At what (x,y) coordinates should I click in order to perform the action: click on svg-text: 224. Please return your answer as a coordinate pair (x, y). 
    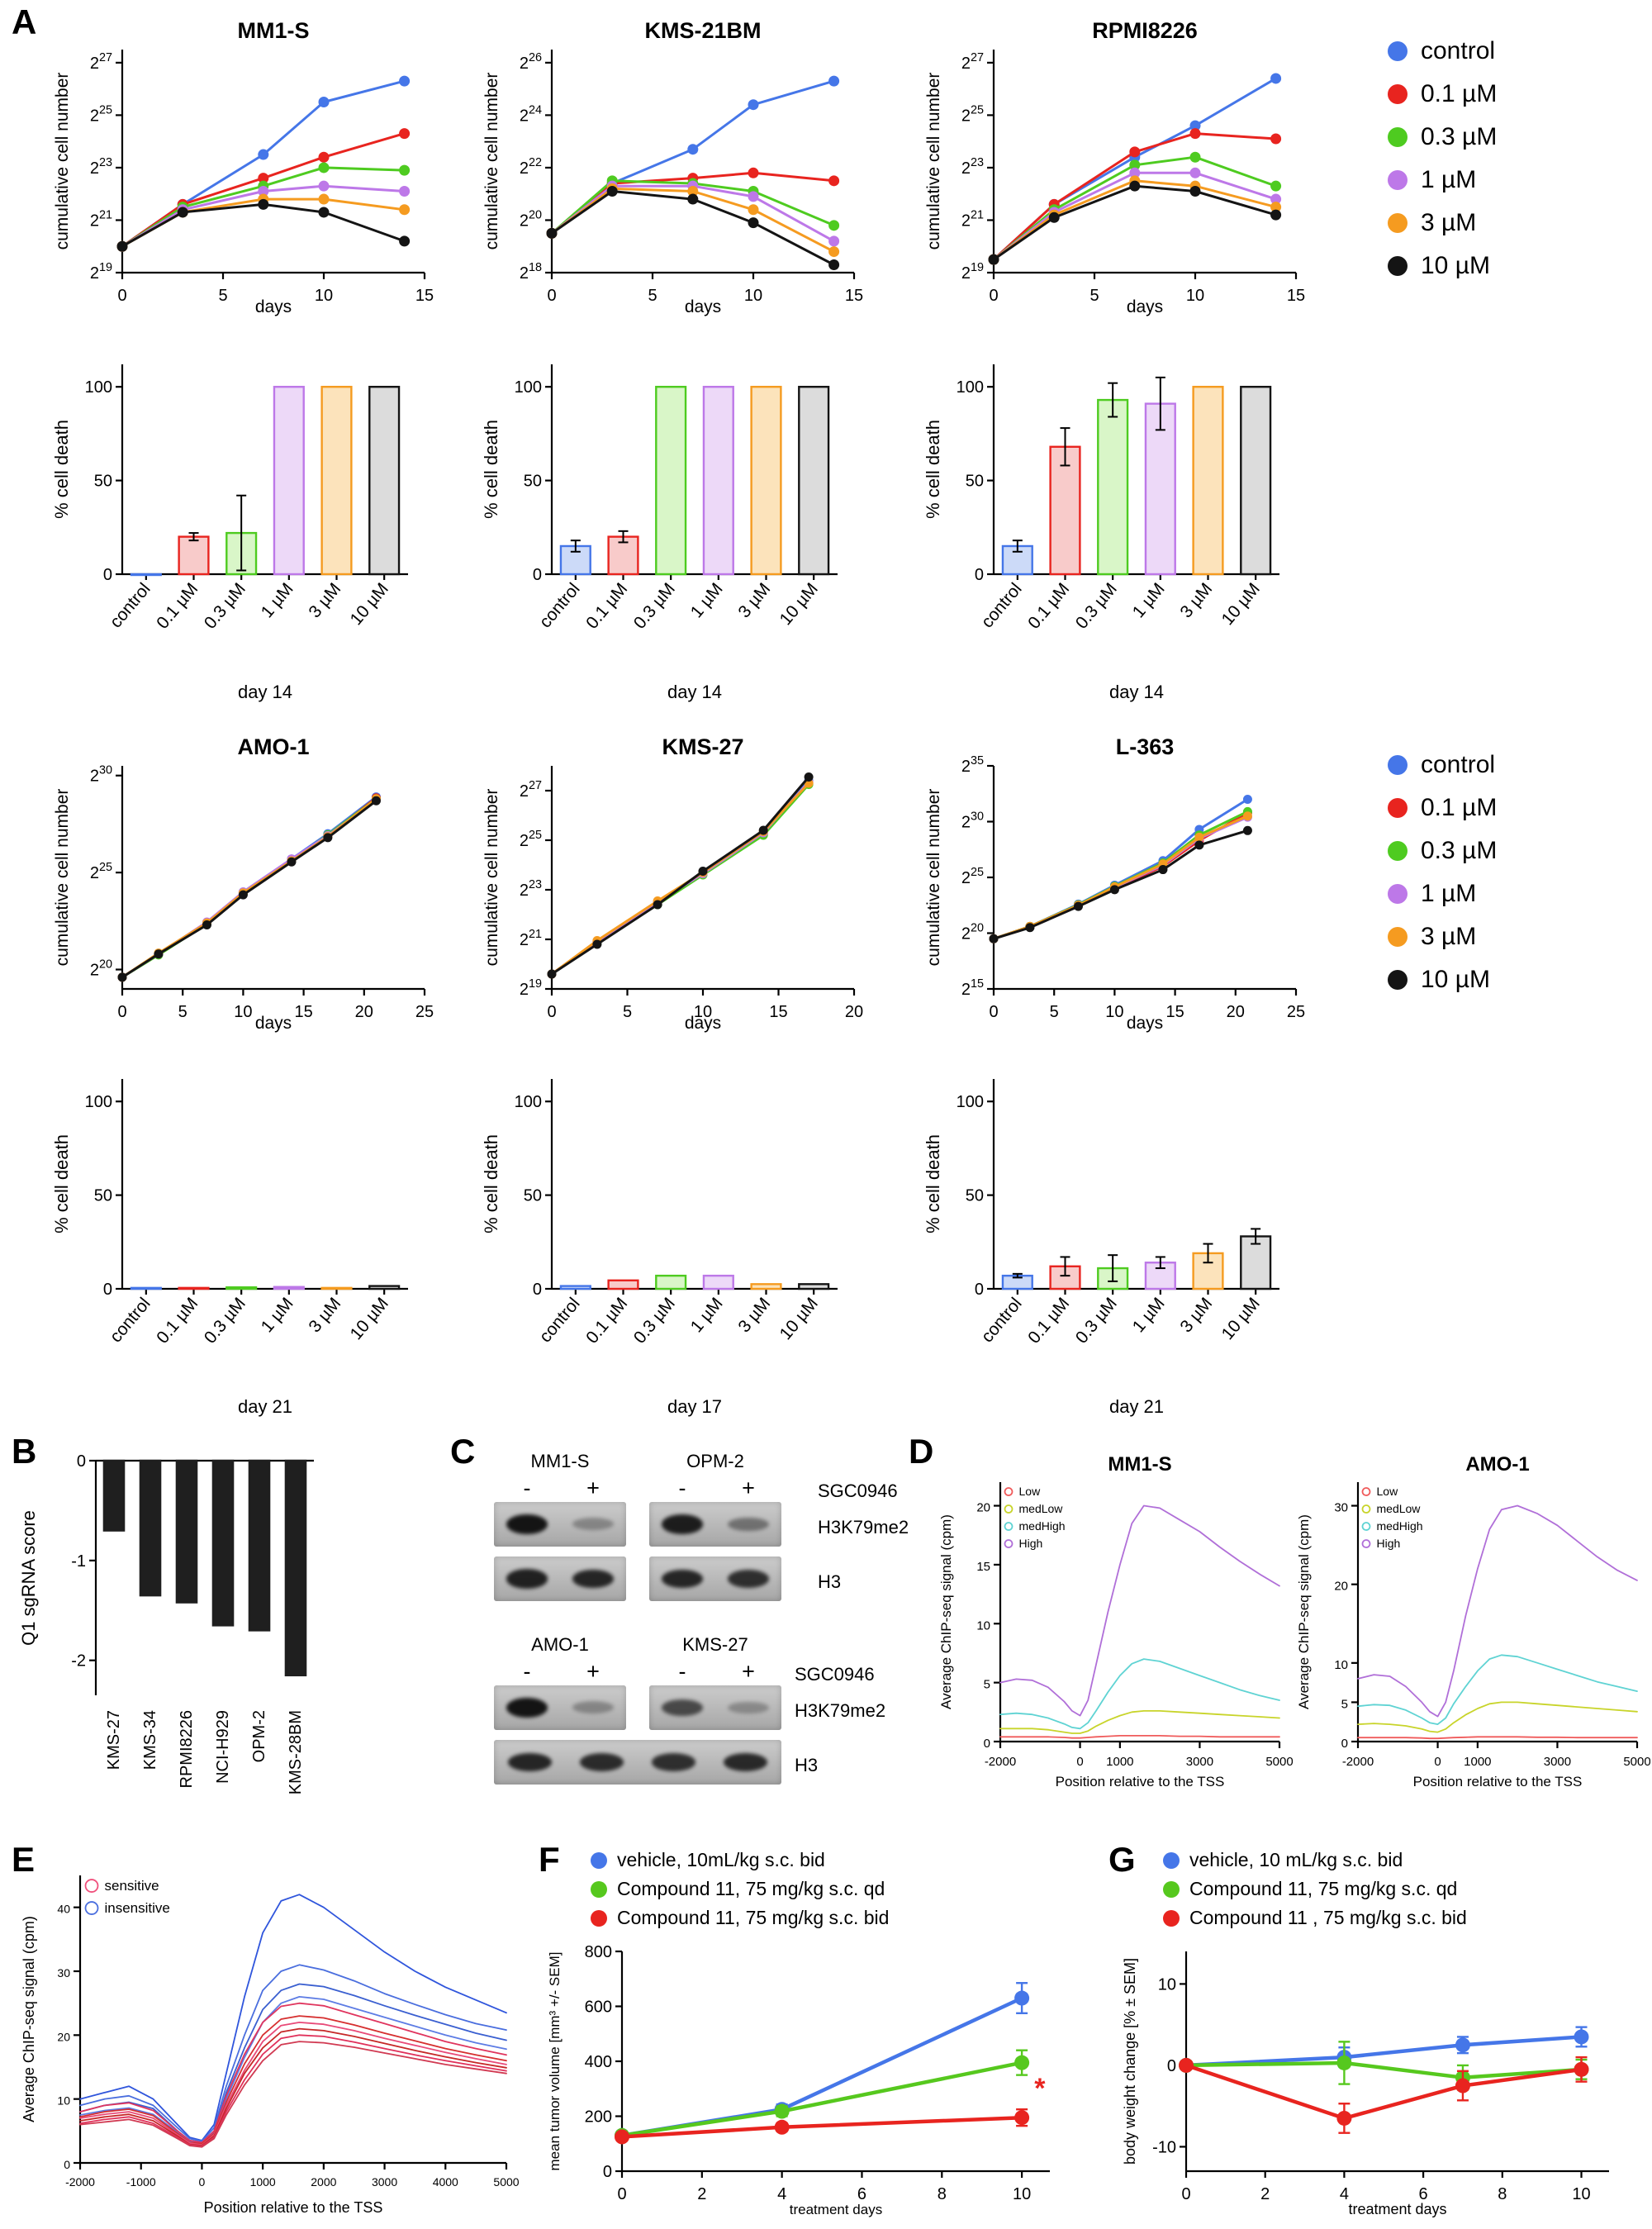
    Looking at the image, I should click on (531, 114).